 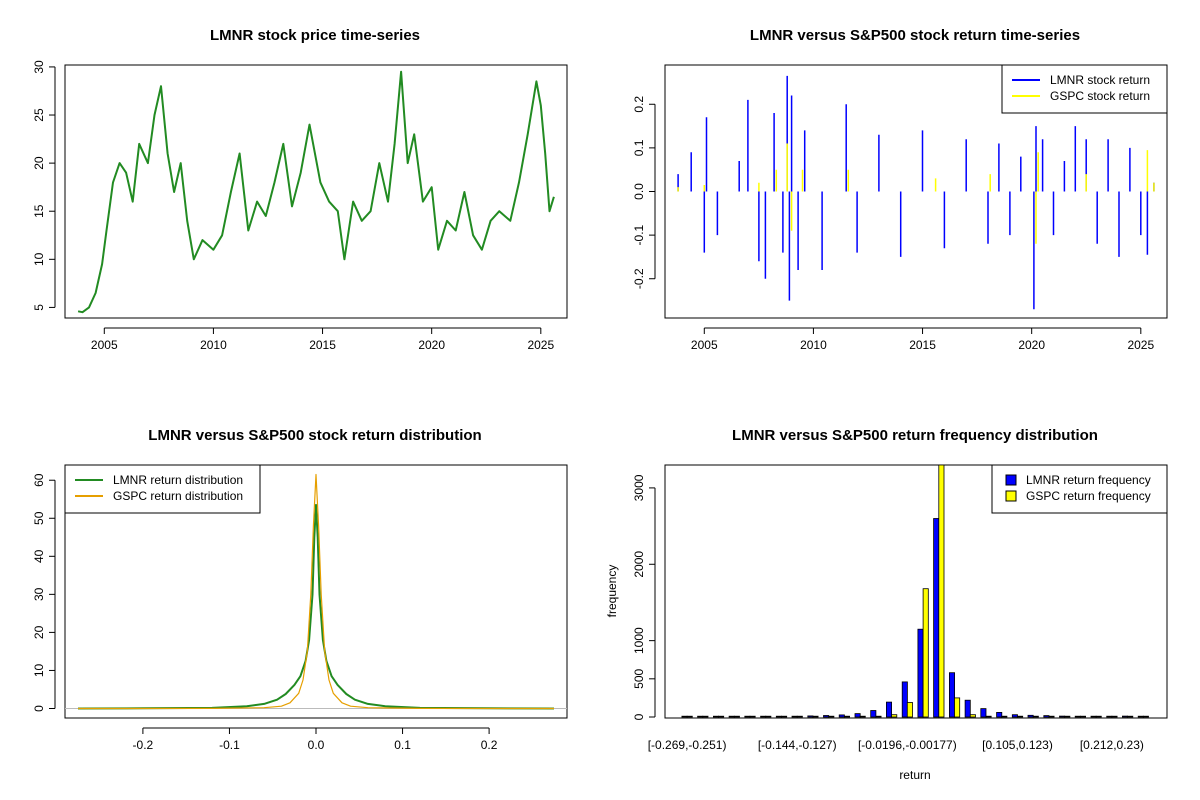 I want to click on legend-label: LMNR stock return, so click(x=1100, y=80).